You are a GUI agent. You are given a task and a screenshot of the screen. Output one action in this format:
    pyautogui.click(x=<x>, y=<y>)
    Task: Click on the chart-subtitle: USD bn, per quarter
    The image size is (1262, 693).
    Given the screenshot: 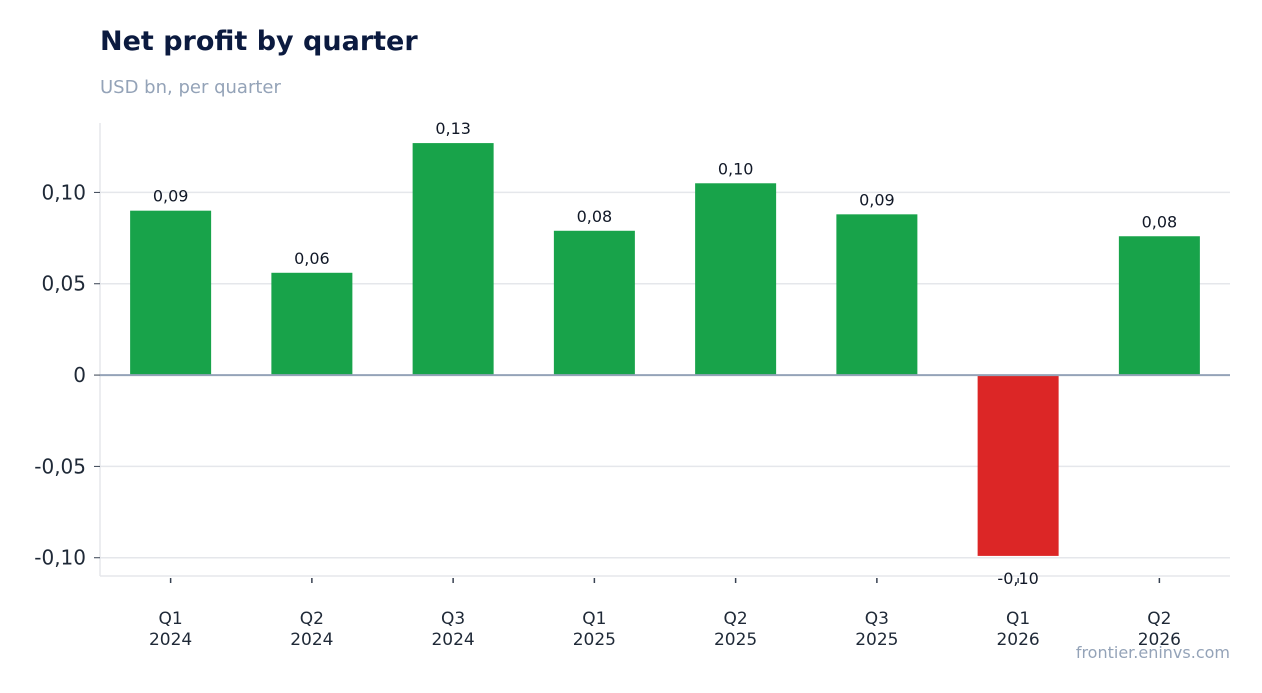 What is the action you would take?
    pyautogui.click(x=190, y=87)
    